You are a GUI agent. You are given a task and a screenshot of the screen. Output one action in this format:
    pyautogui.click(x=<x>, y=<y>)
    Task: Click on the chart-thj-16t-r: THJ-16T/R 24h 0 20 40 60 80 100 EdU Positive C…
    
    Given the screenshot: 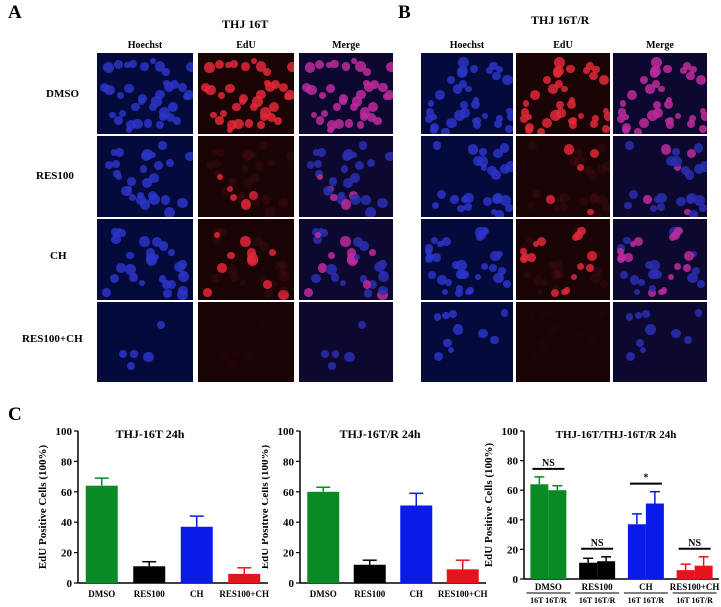 What is the action you would take?
    pyautogui.click(x=375, y=512)
    